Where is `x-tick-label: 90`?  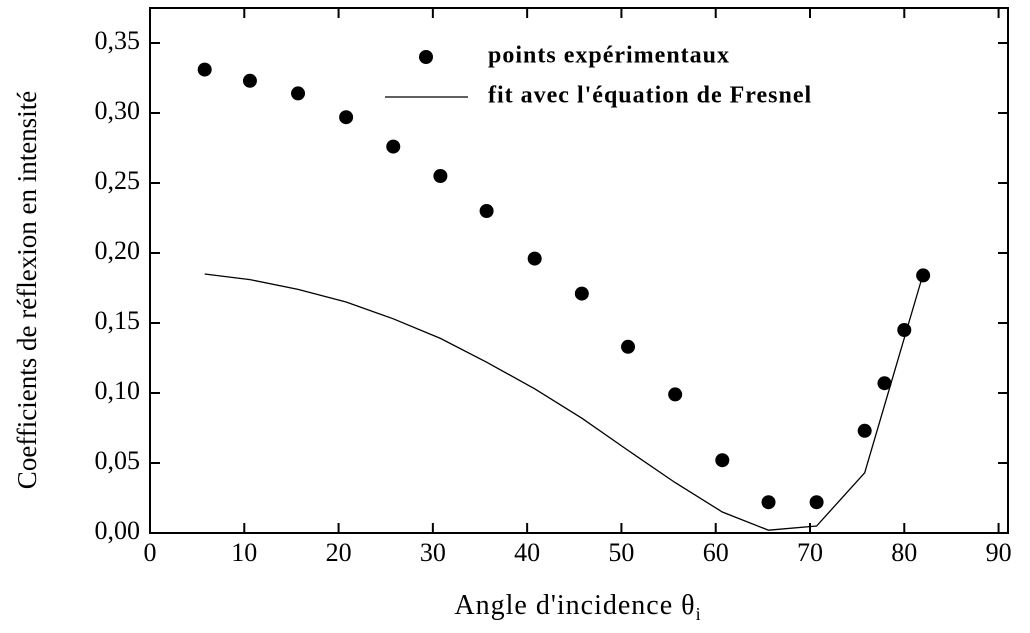 x-tick-label: 90 is located at coordinates (999, 552).